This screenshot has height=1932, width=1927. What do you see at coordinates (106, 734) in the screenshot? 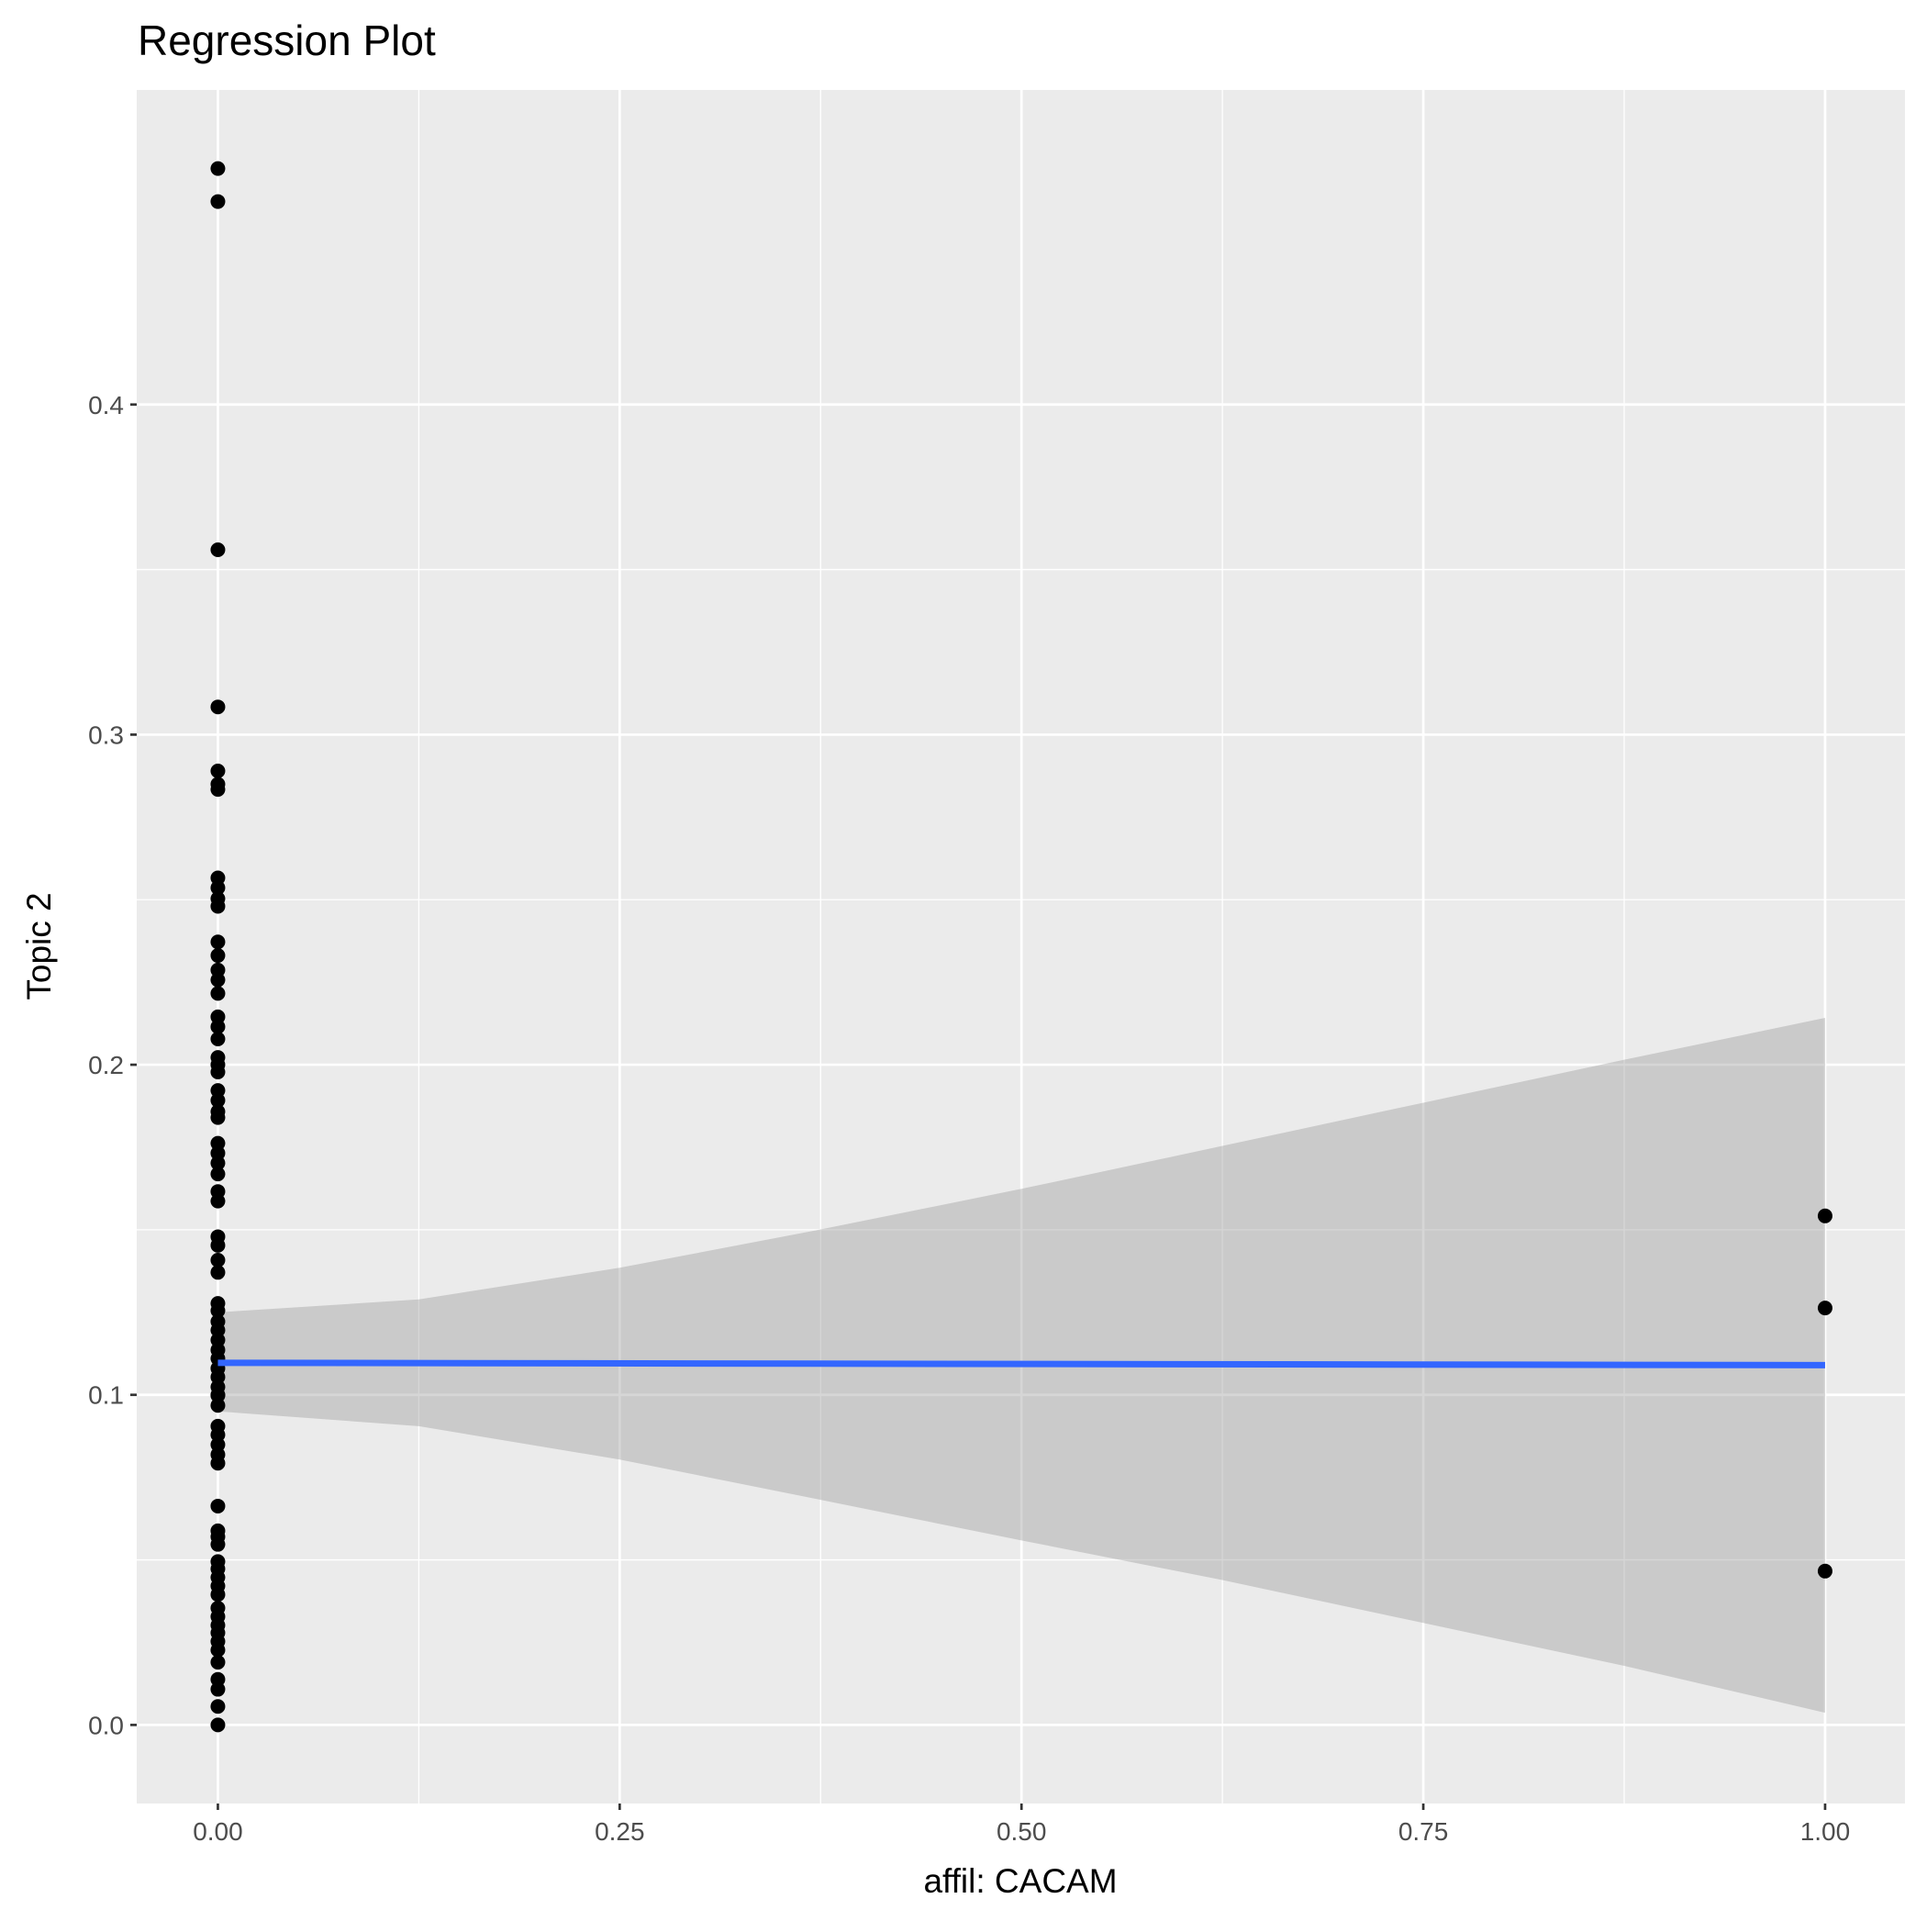
I see `y-tick-label: 0.3` at bounding box center [106, 734].